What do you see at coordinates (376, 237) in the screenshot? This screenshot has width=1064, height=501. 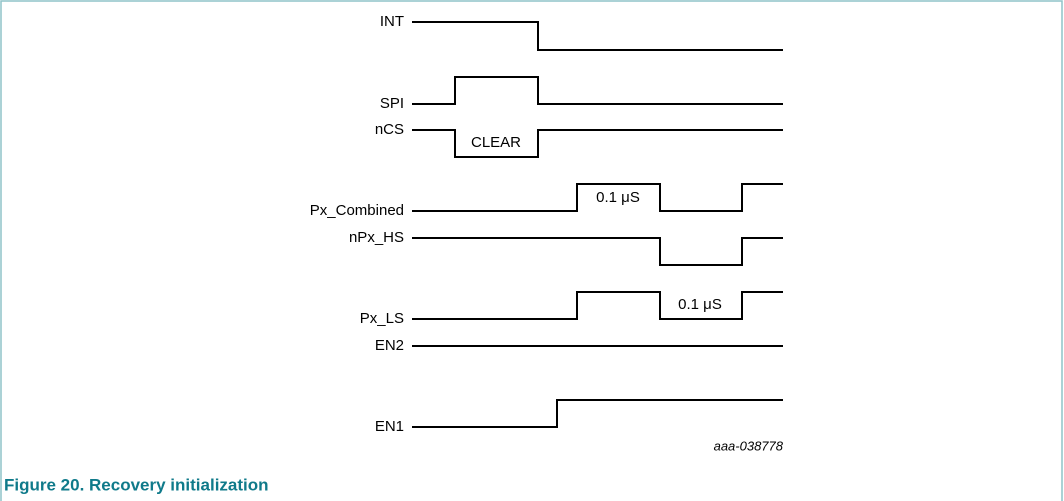 I see `signal-label: nPx_HS` at bounding box center [376, 237].